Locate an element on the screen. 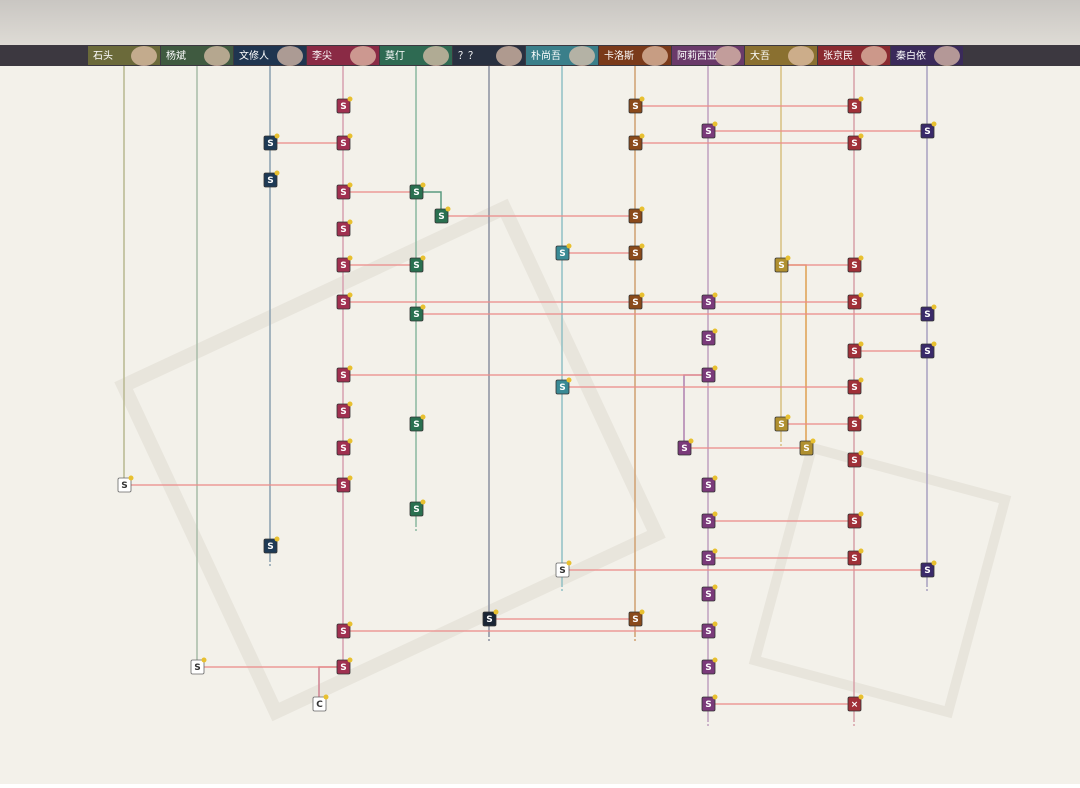 This screenshot has height=788, width=1080. character-name: 杨斌 is located at coordinates (176, 55).